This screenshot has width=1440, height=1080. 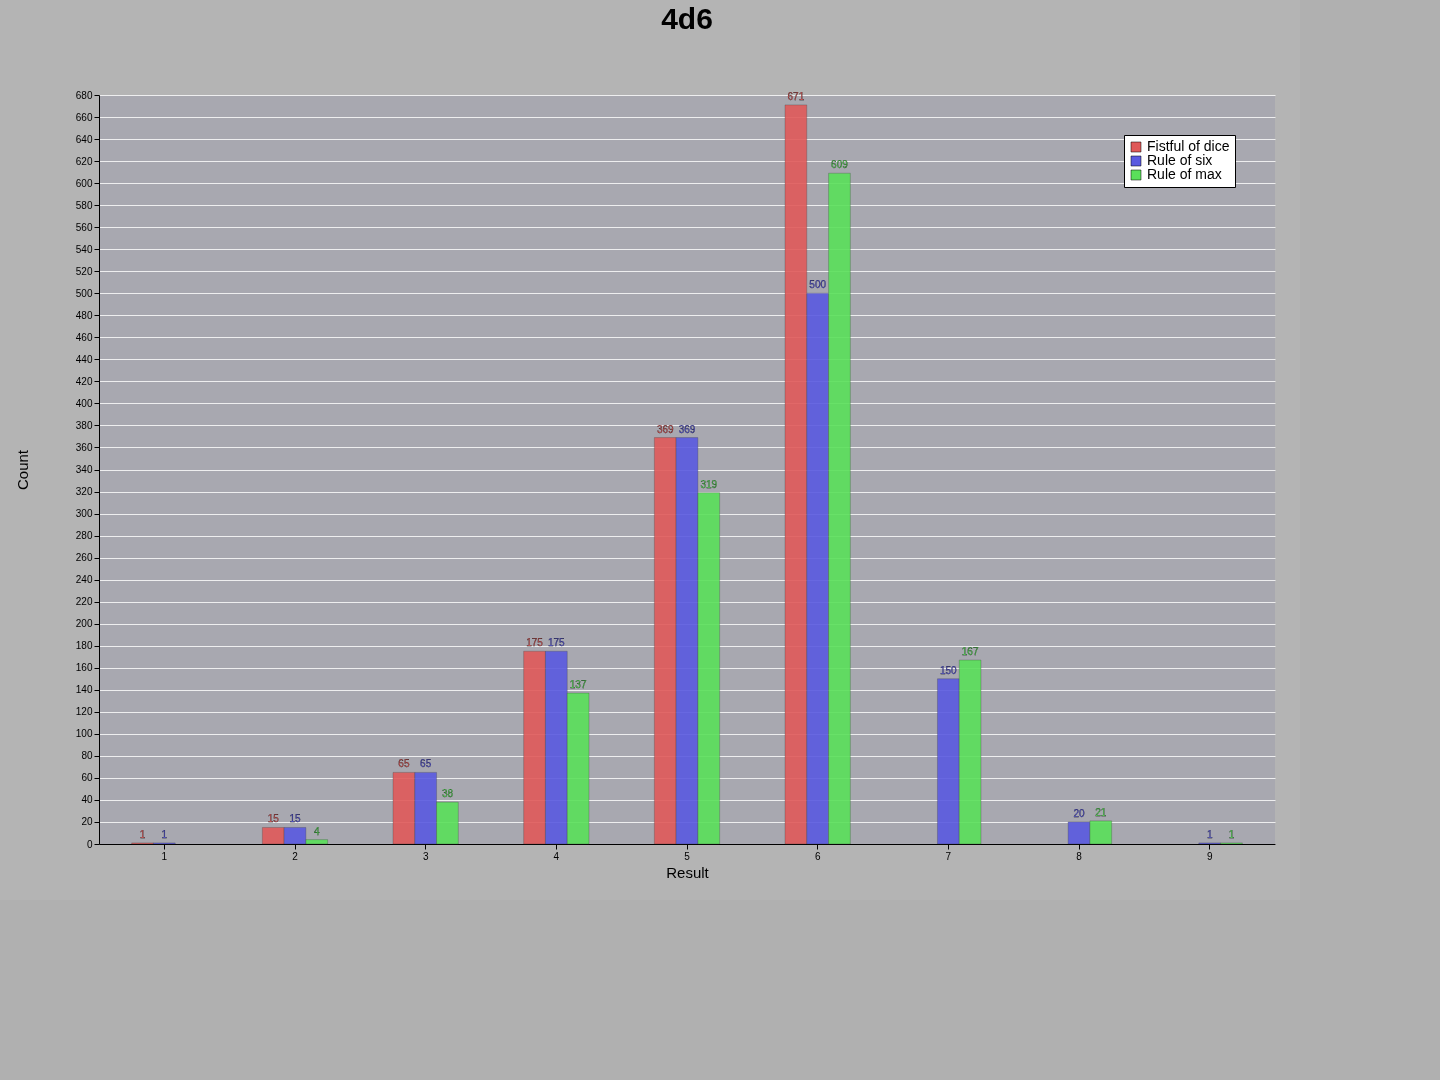 I want to click on x-tick-label: 2, so click(x=295, y=856).